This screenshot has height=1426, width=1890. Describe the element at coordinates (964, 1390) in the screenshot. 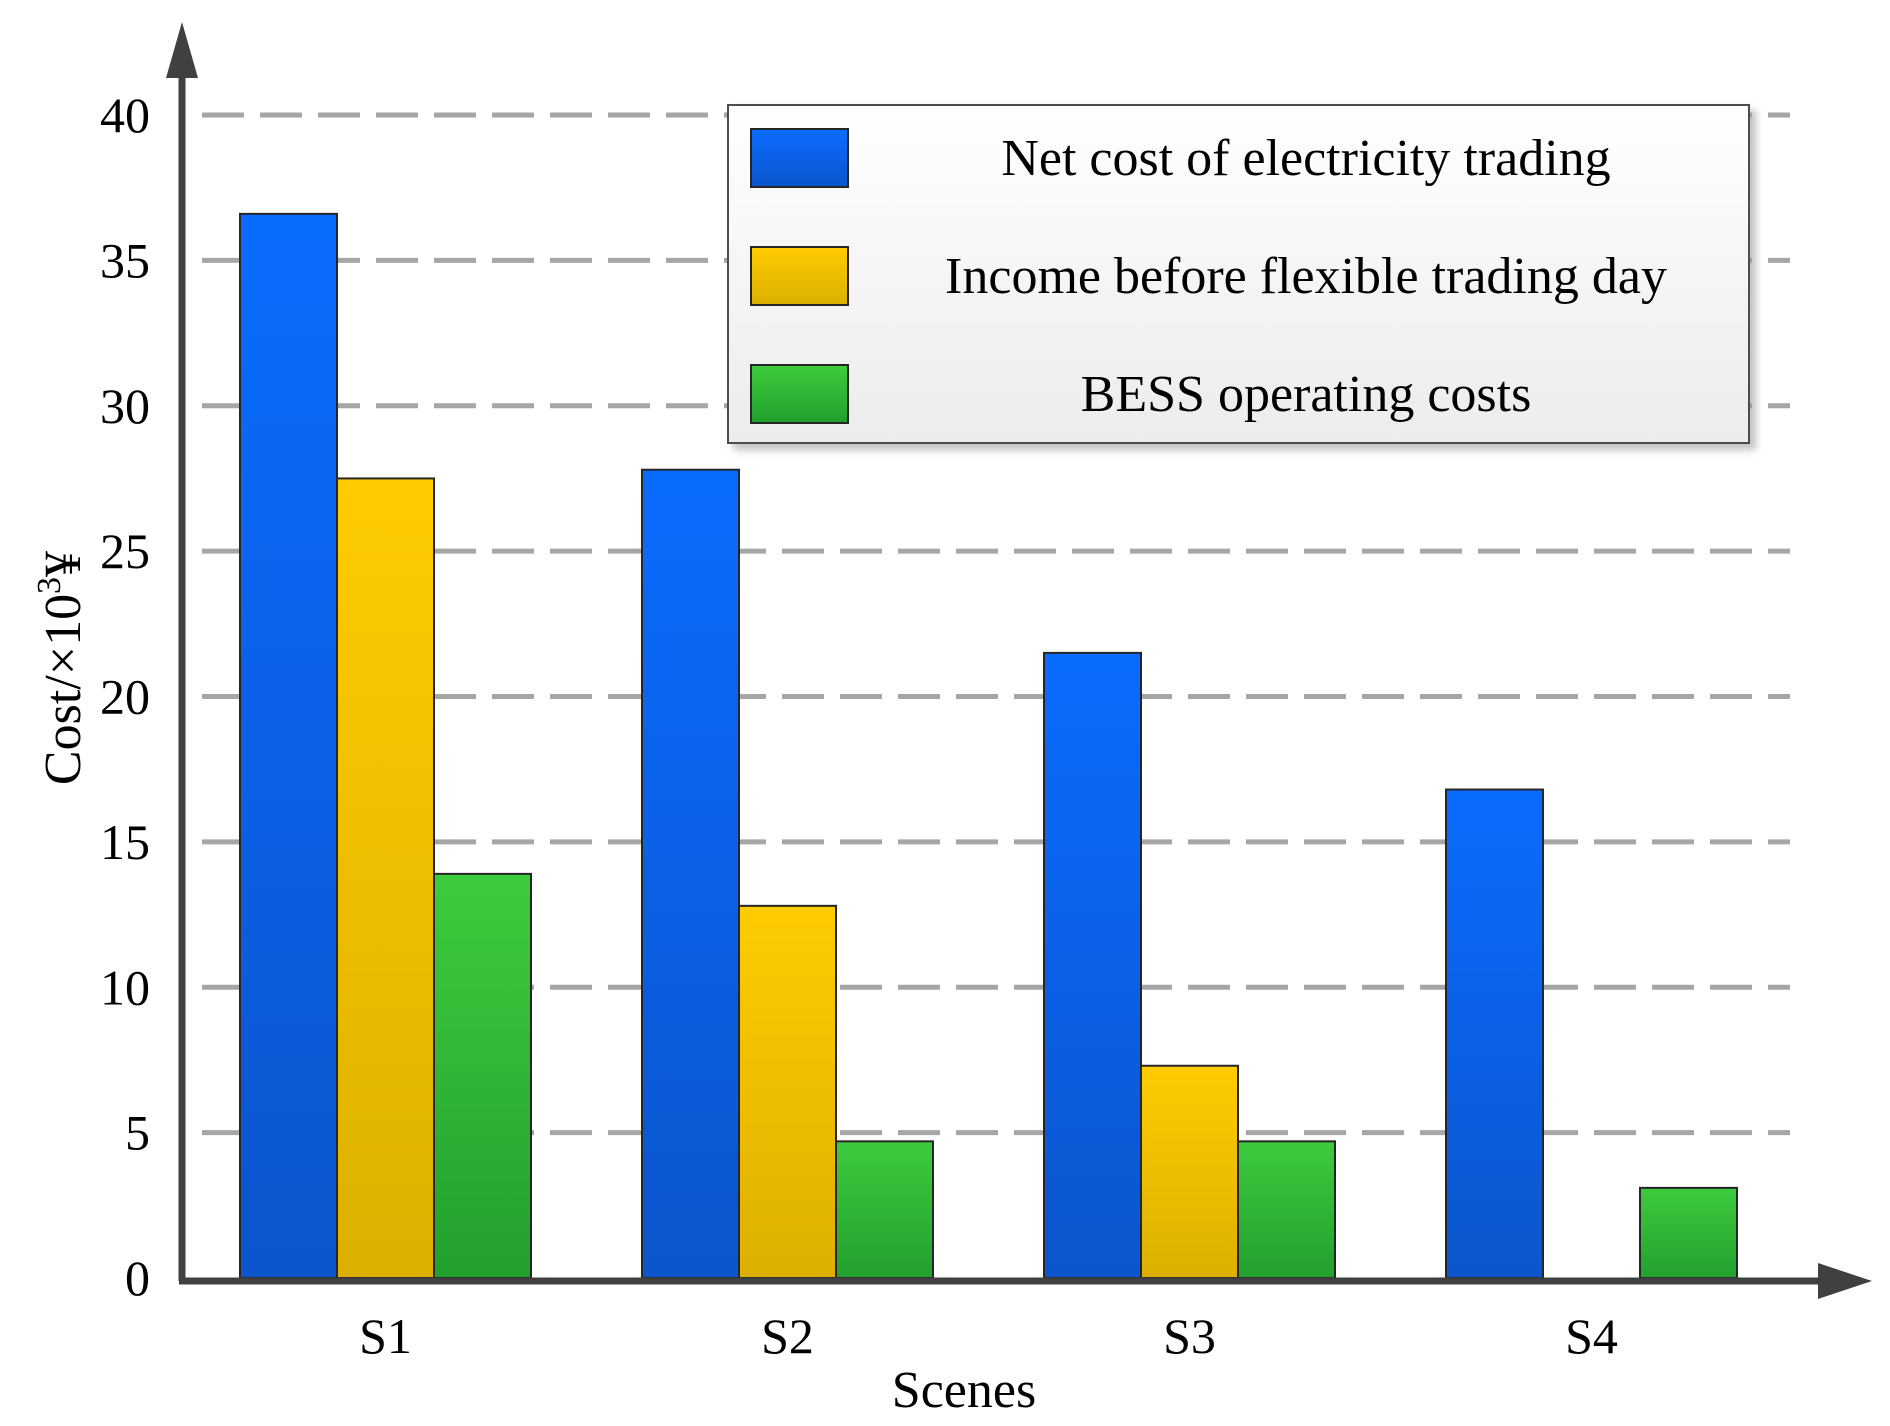

I see `x-axis-title: Scenes` at that location.